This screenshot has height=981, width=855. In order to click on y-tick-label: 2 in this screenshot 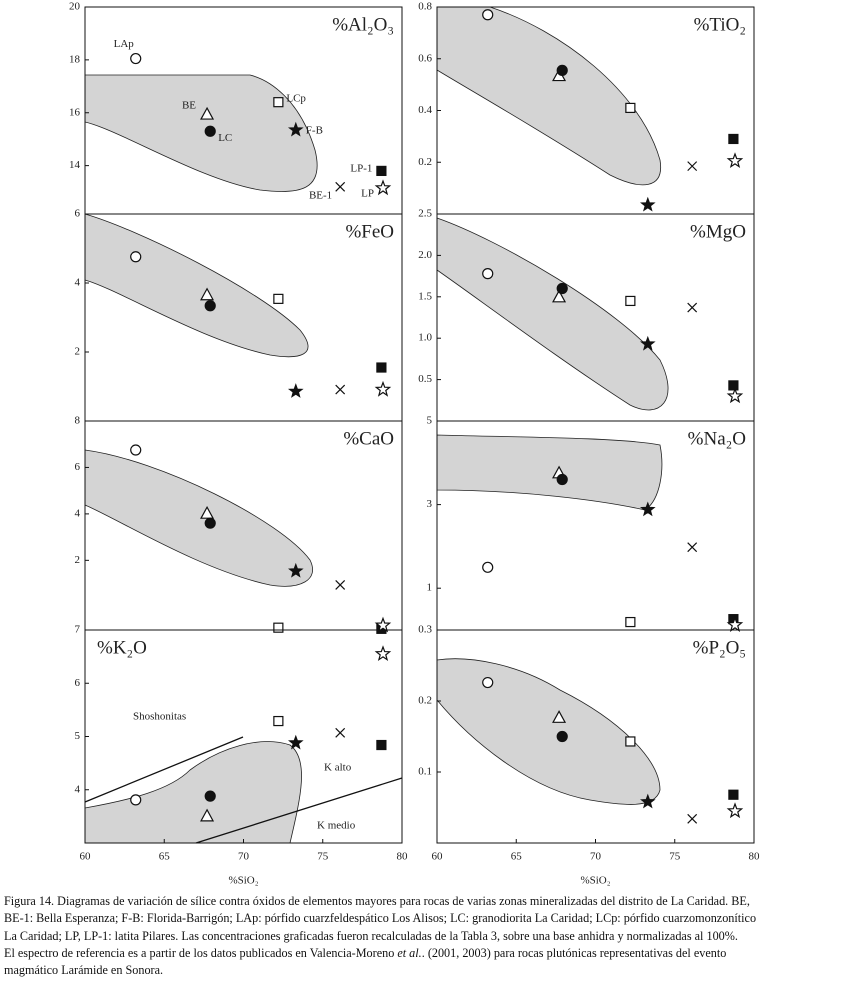, I will do `click(78, 352)`.